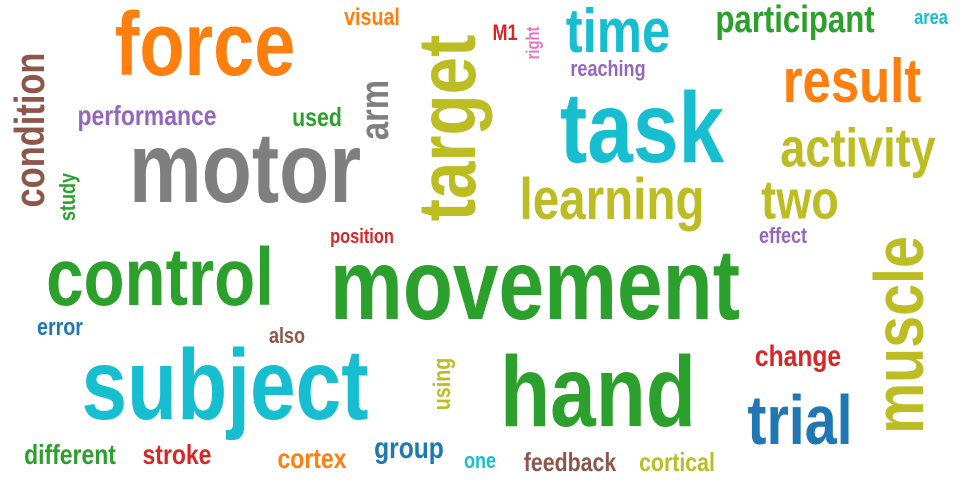 Image resolution: width=960 pixels, height=480 pixels. I want to click on word-force: force, so click(205, 47).